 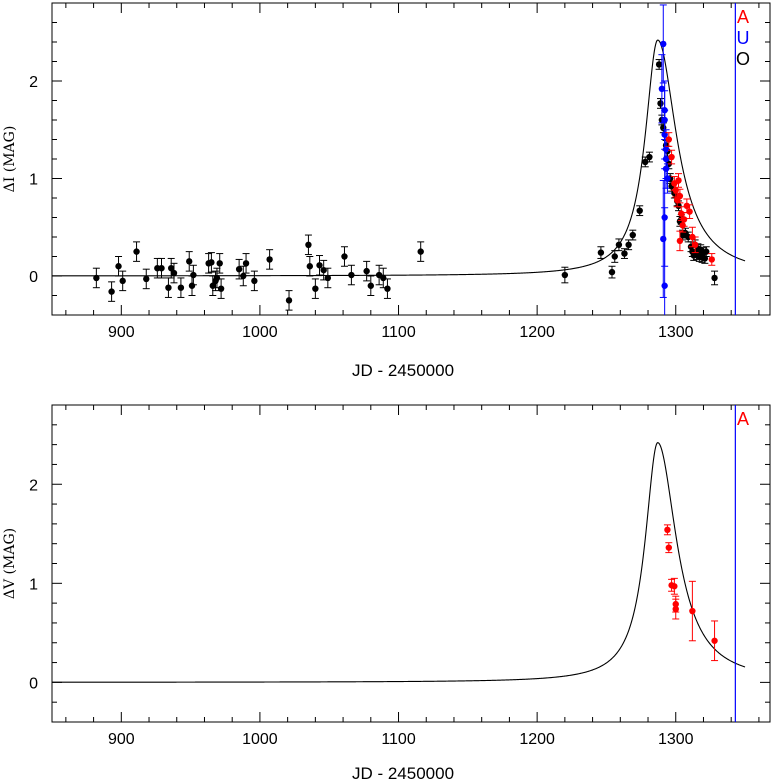 I want to click on top-x-axis-label: JD - 2450000, so click(x=403, y=370).